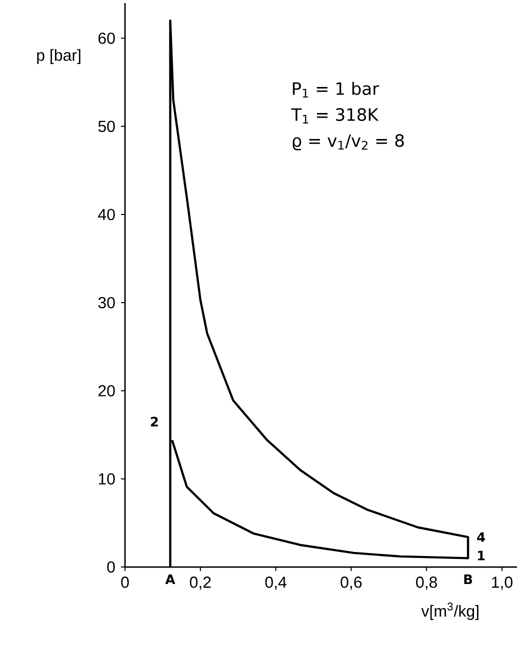  I want to click on annotation: 1, so click(481, 555).